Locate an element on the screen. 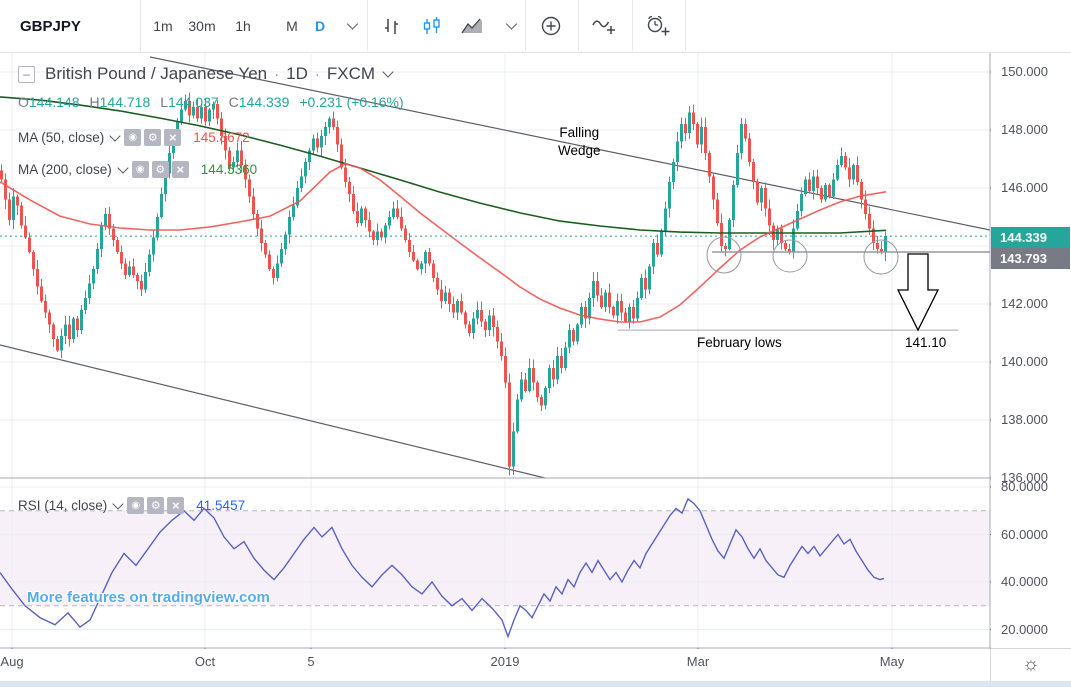  high-label: H is located at coordinates (94, 102).